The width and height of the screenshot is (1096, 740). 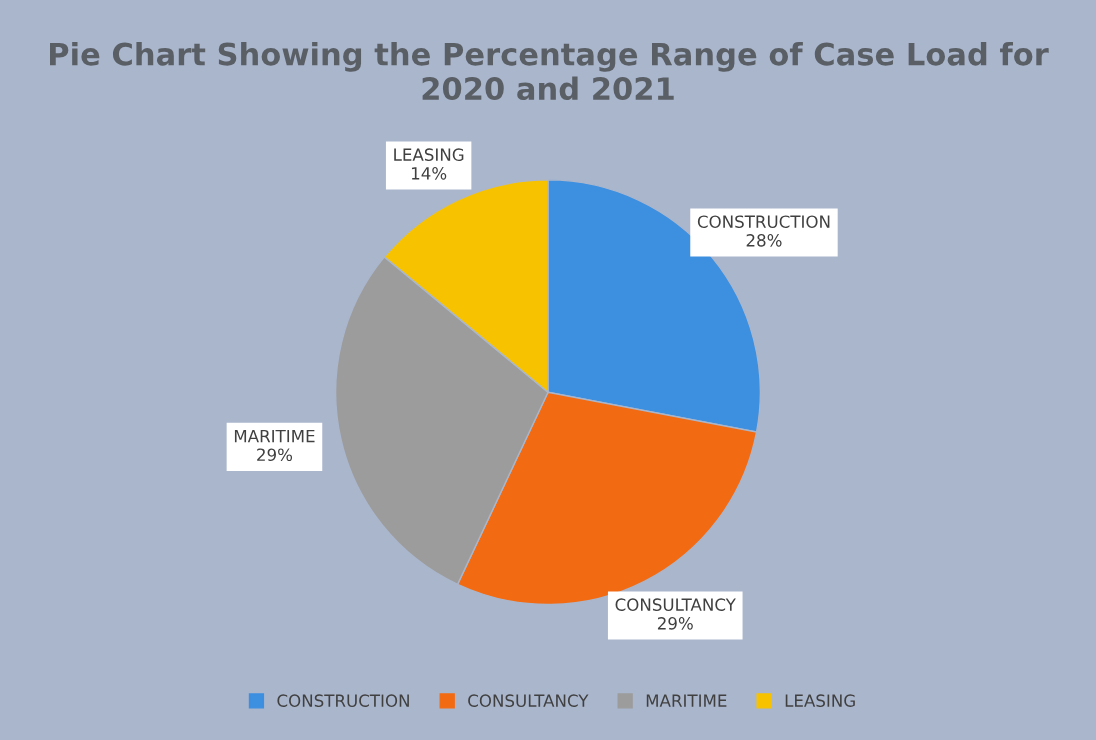 I want to click on slice-label: MARITIME, so click(x=274, y=436).